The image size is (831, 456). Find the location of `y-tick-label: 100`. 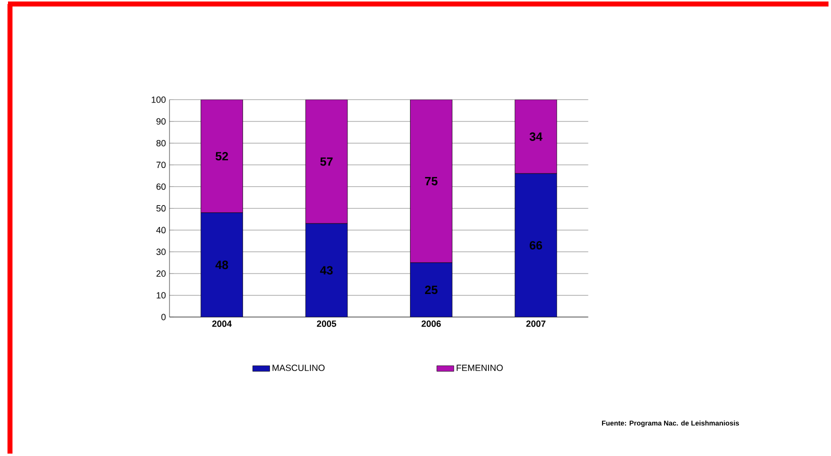

y-tick-label: 100 is located at coordinates (159, 99).